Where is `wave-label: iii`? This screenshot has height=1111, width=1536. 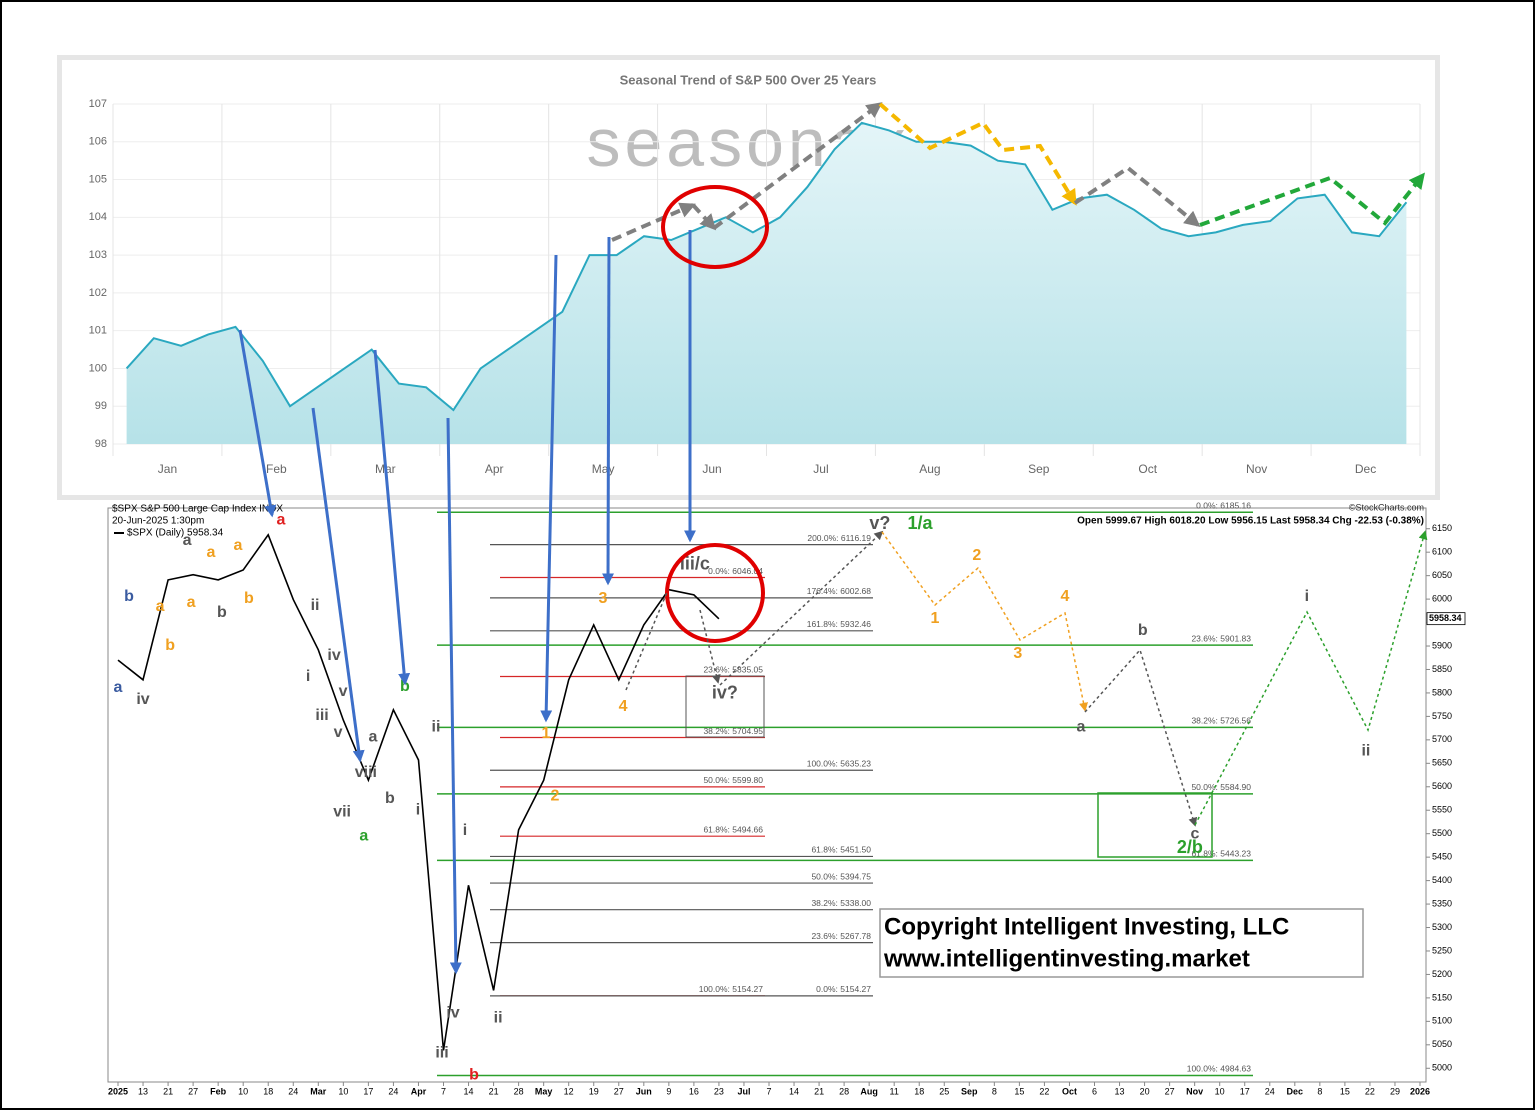
wave-label: iii is located at coordinates (321, 715).